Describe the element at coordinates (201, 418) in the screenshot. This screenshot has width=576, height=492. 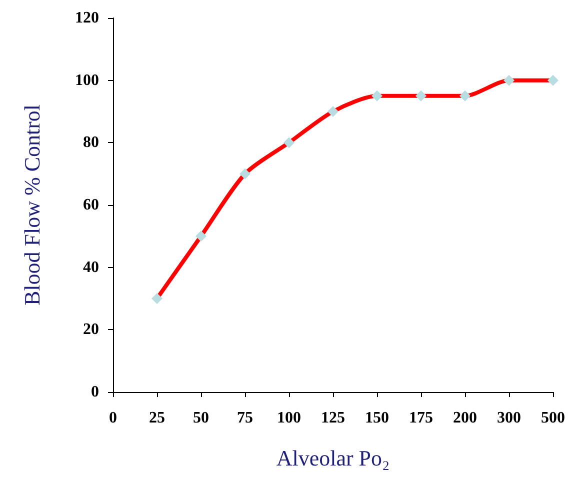
I see `x-tick-label: 50` at that location.